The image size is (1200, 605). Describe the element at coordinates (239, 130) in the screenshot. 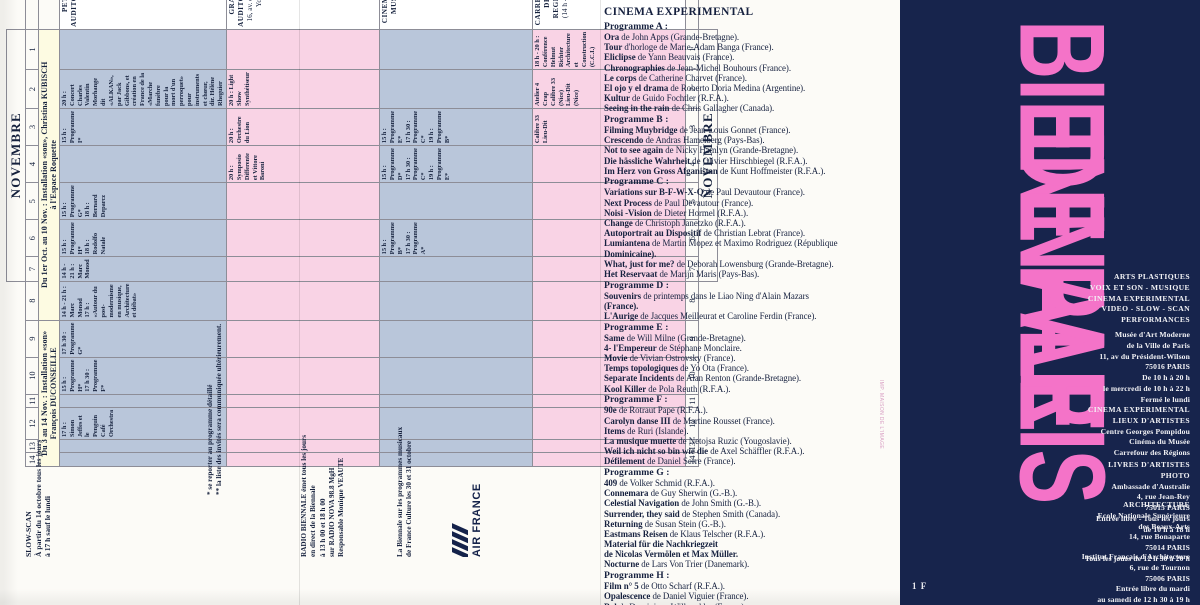

I see `calendar-cell-line: 20 h : Orchestre du Lion` at that location.